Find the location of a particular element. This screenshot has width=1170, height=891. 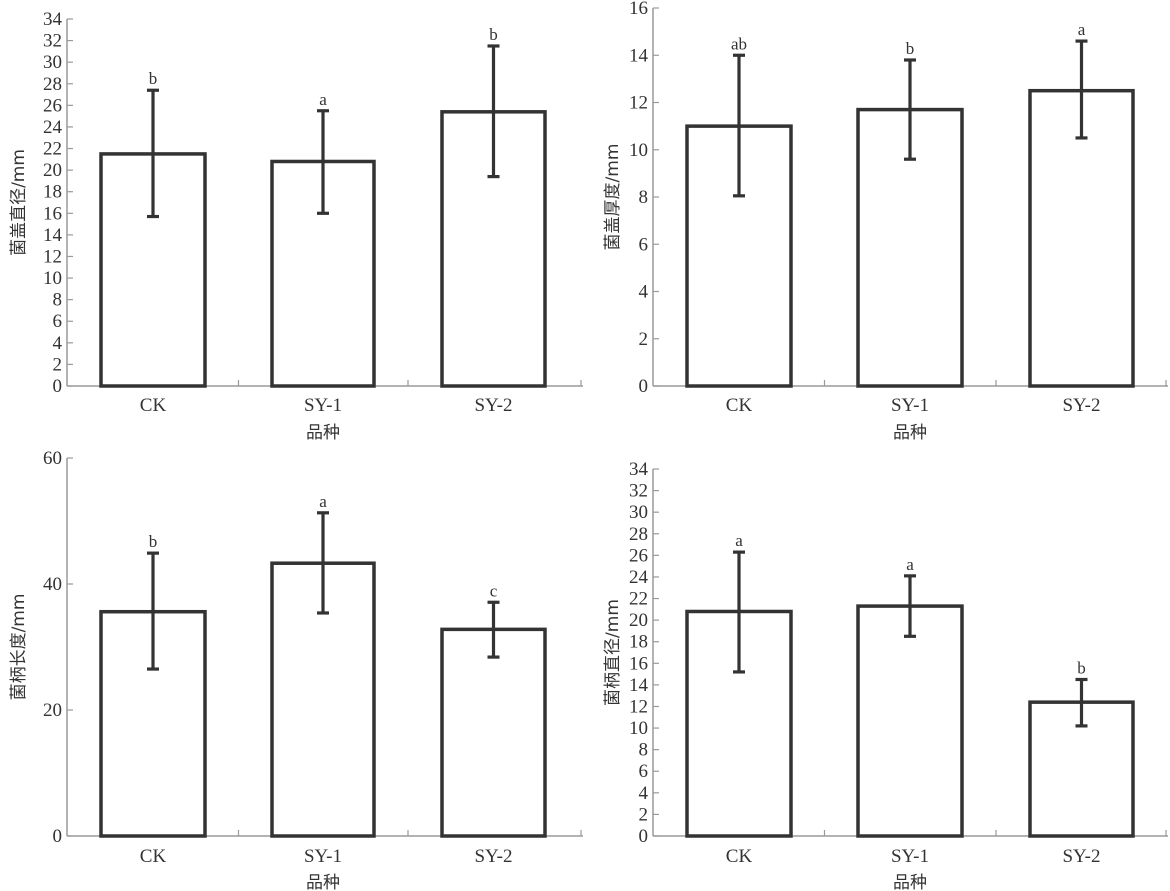

y-axis-title: 菌盖直径/mm is located at coordinates (19, 202).